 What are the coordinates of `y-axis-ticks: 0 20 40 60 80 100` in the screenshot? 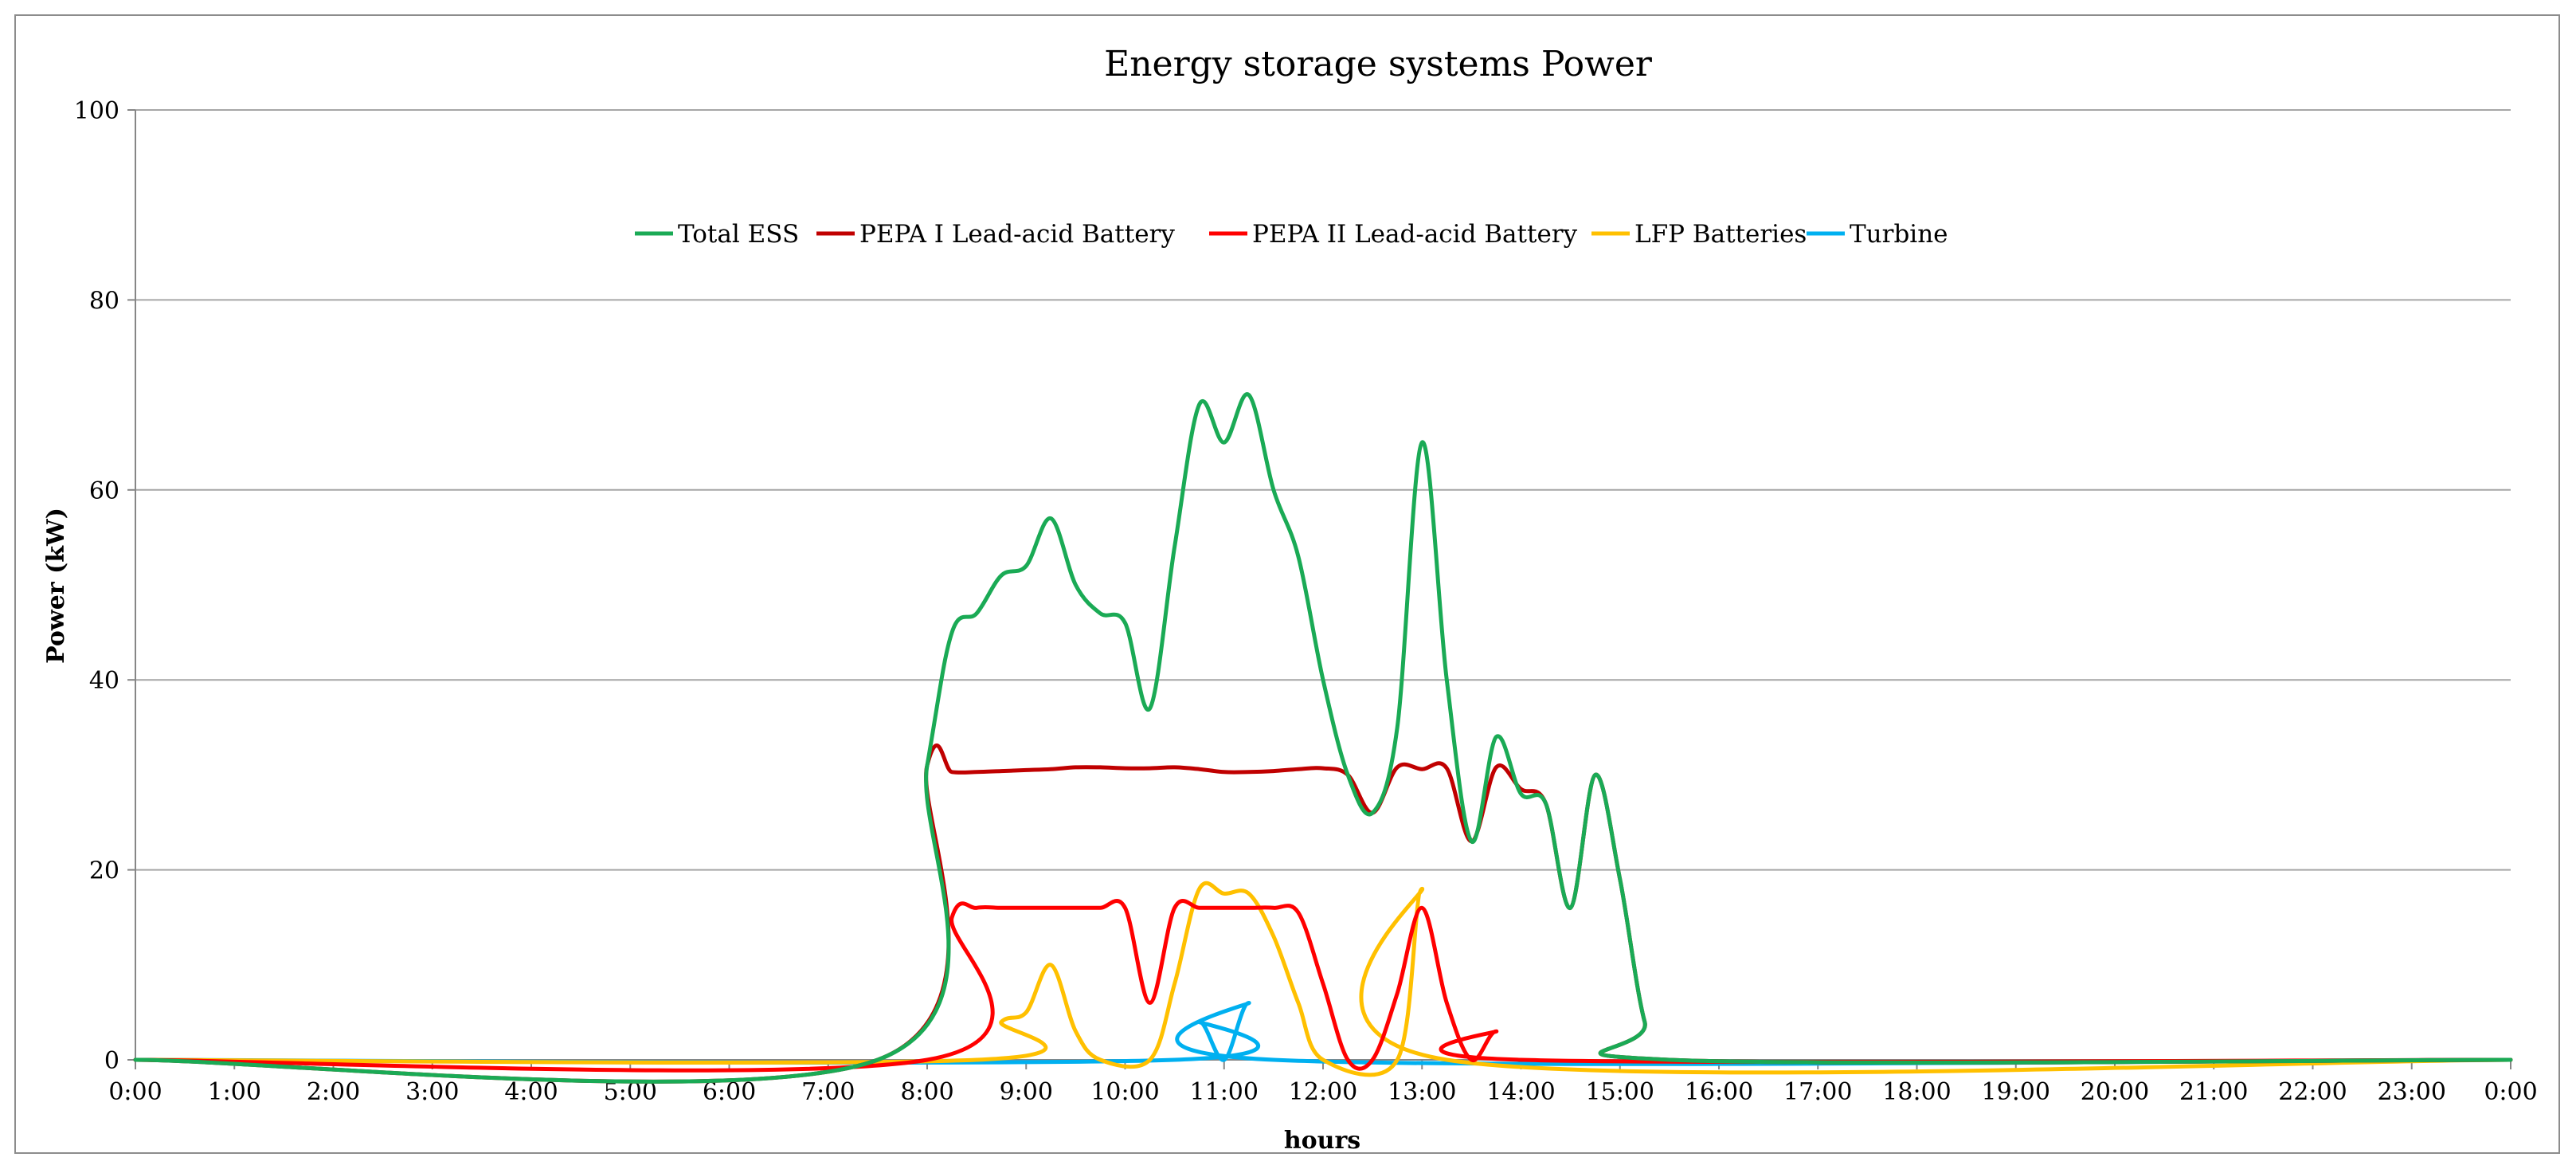 It's located at (104, 586).